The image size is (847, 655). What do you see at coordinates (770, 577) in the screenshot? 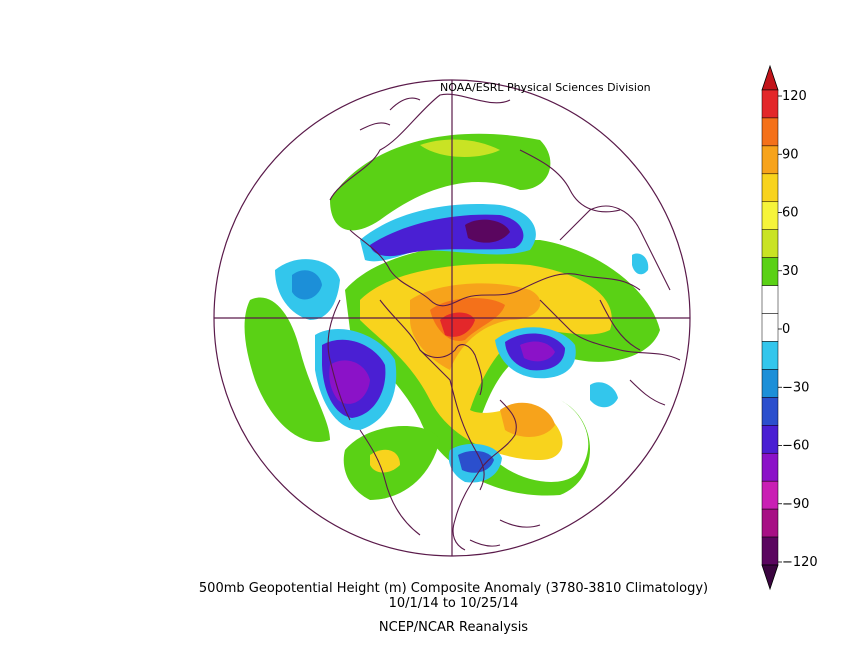
I see `color-scale-min-arrow` at bounding box center [770, 577].